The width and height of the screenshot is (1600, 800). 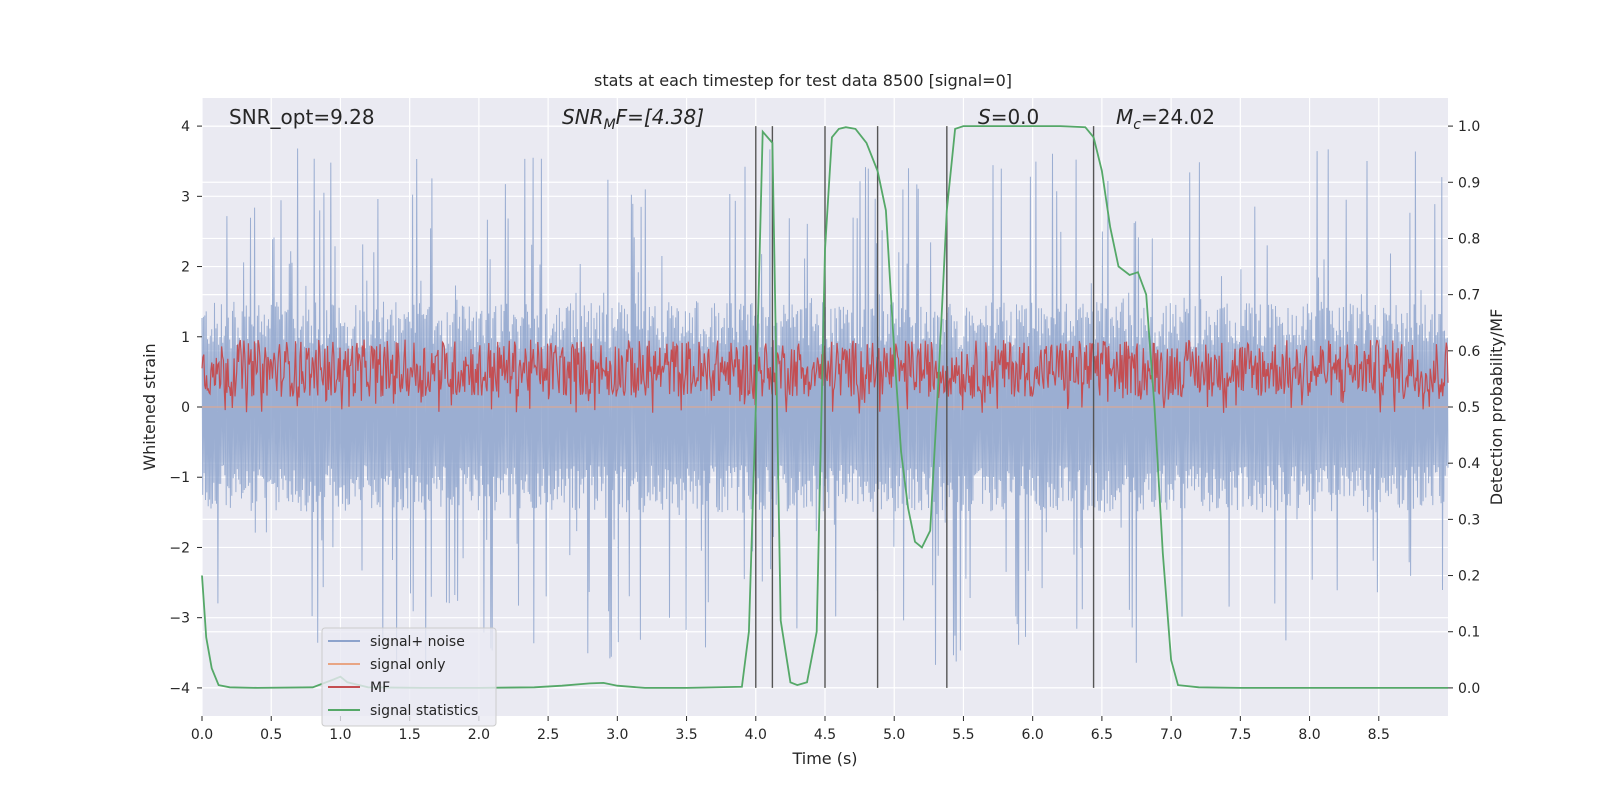 What do you see at coordinates (179, 619) in the screenshot?
I see `y-tick-label-1: −3` at bounding box center [179, 619].